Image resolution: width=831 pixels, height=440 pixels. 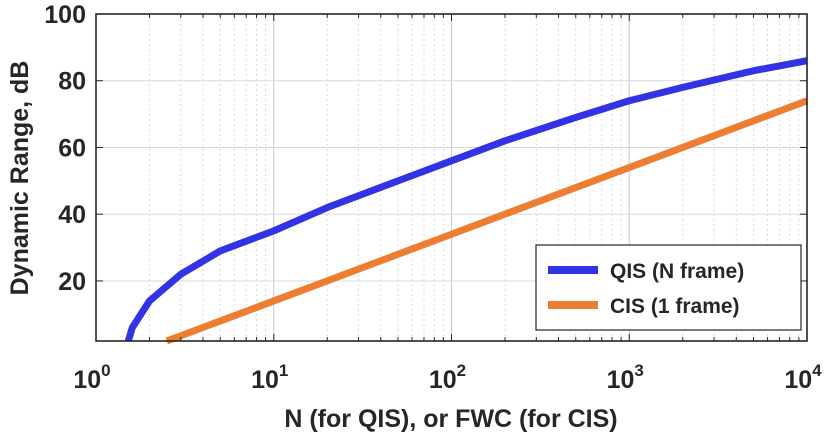 What do you see at coordinates (675, 306) in the screenshot?
I see `legend-label-cis: CIS (1 frame)` at bounding box center [675, 306].